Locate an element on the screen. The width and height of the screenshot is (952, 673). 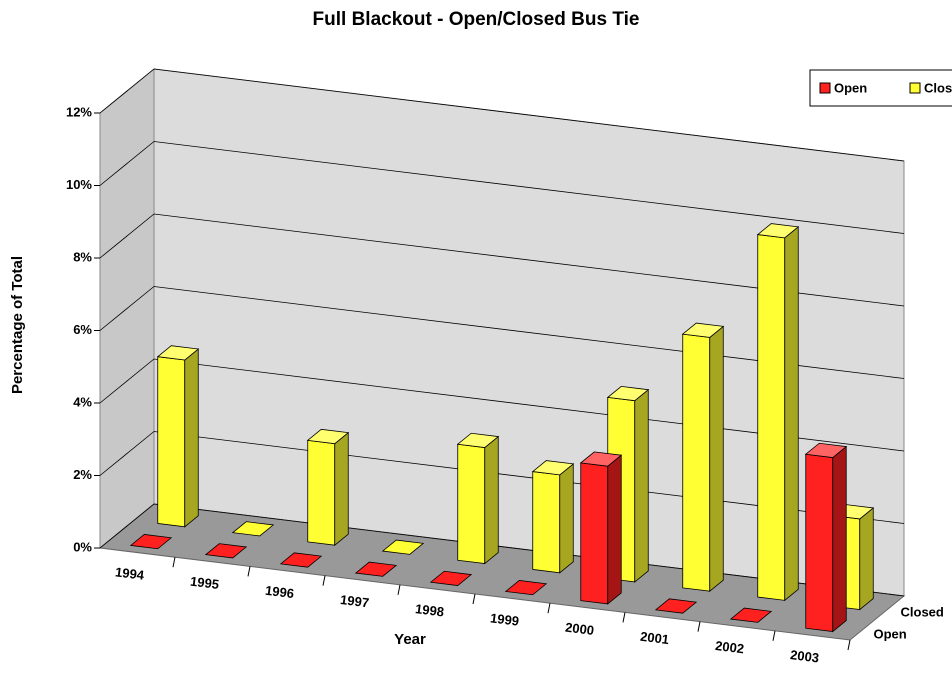
x-tick-label: 1997 is located at coordinates (354, 601).